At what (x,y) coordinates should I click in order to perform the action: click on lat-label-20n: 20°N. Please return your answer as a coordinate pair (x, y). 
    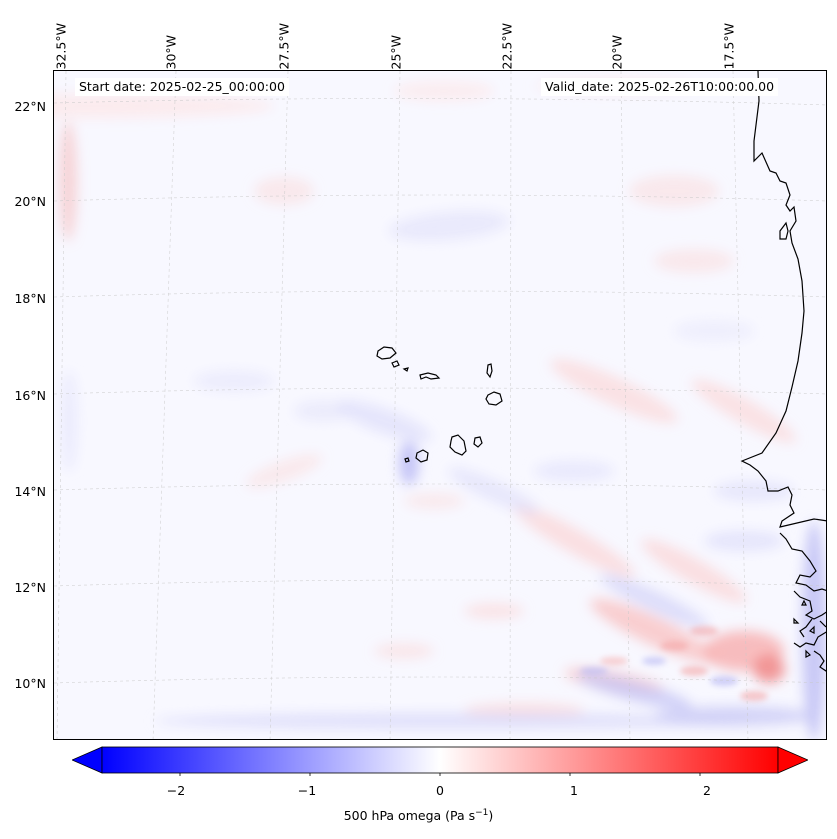
    Looking at the image, I should click on (30, 201).